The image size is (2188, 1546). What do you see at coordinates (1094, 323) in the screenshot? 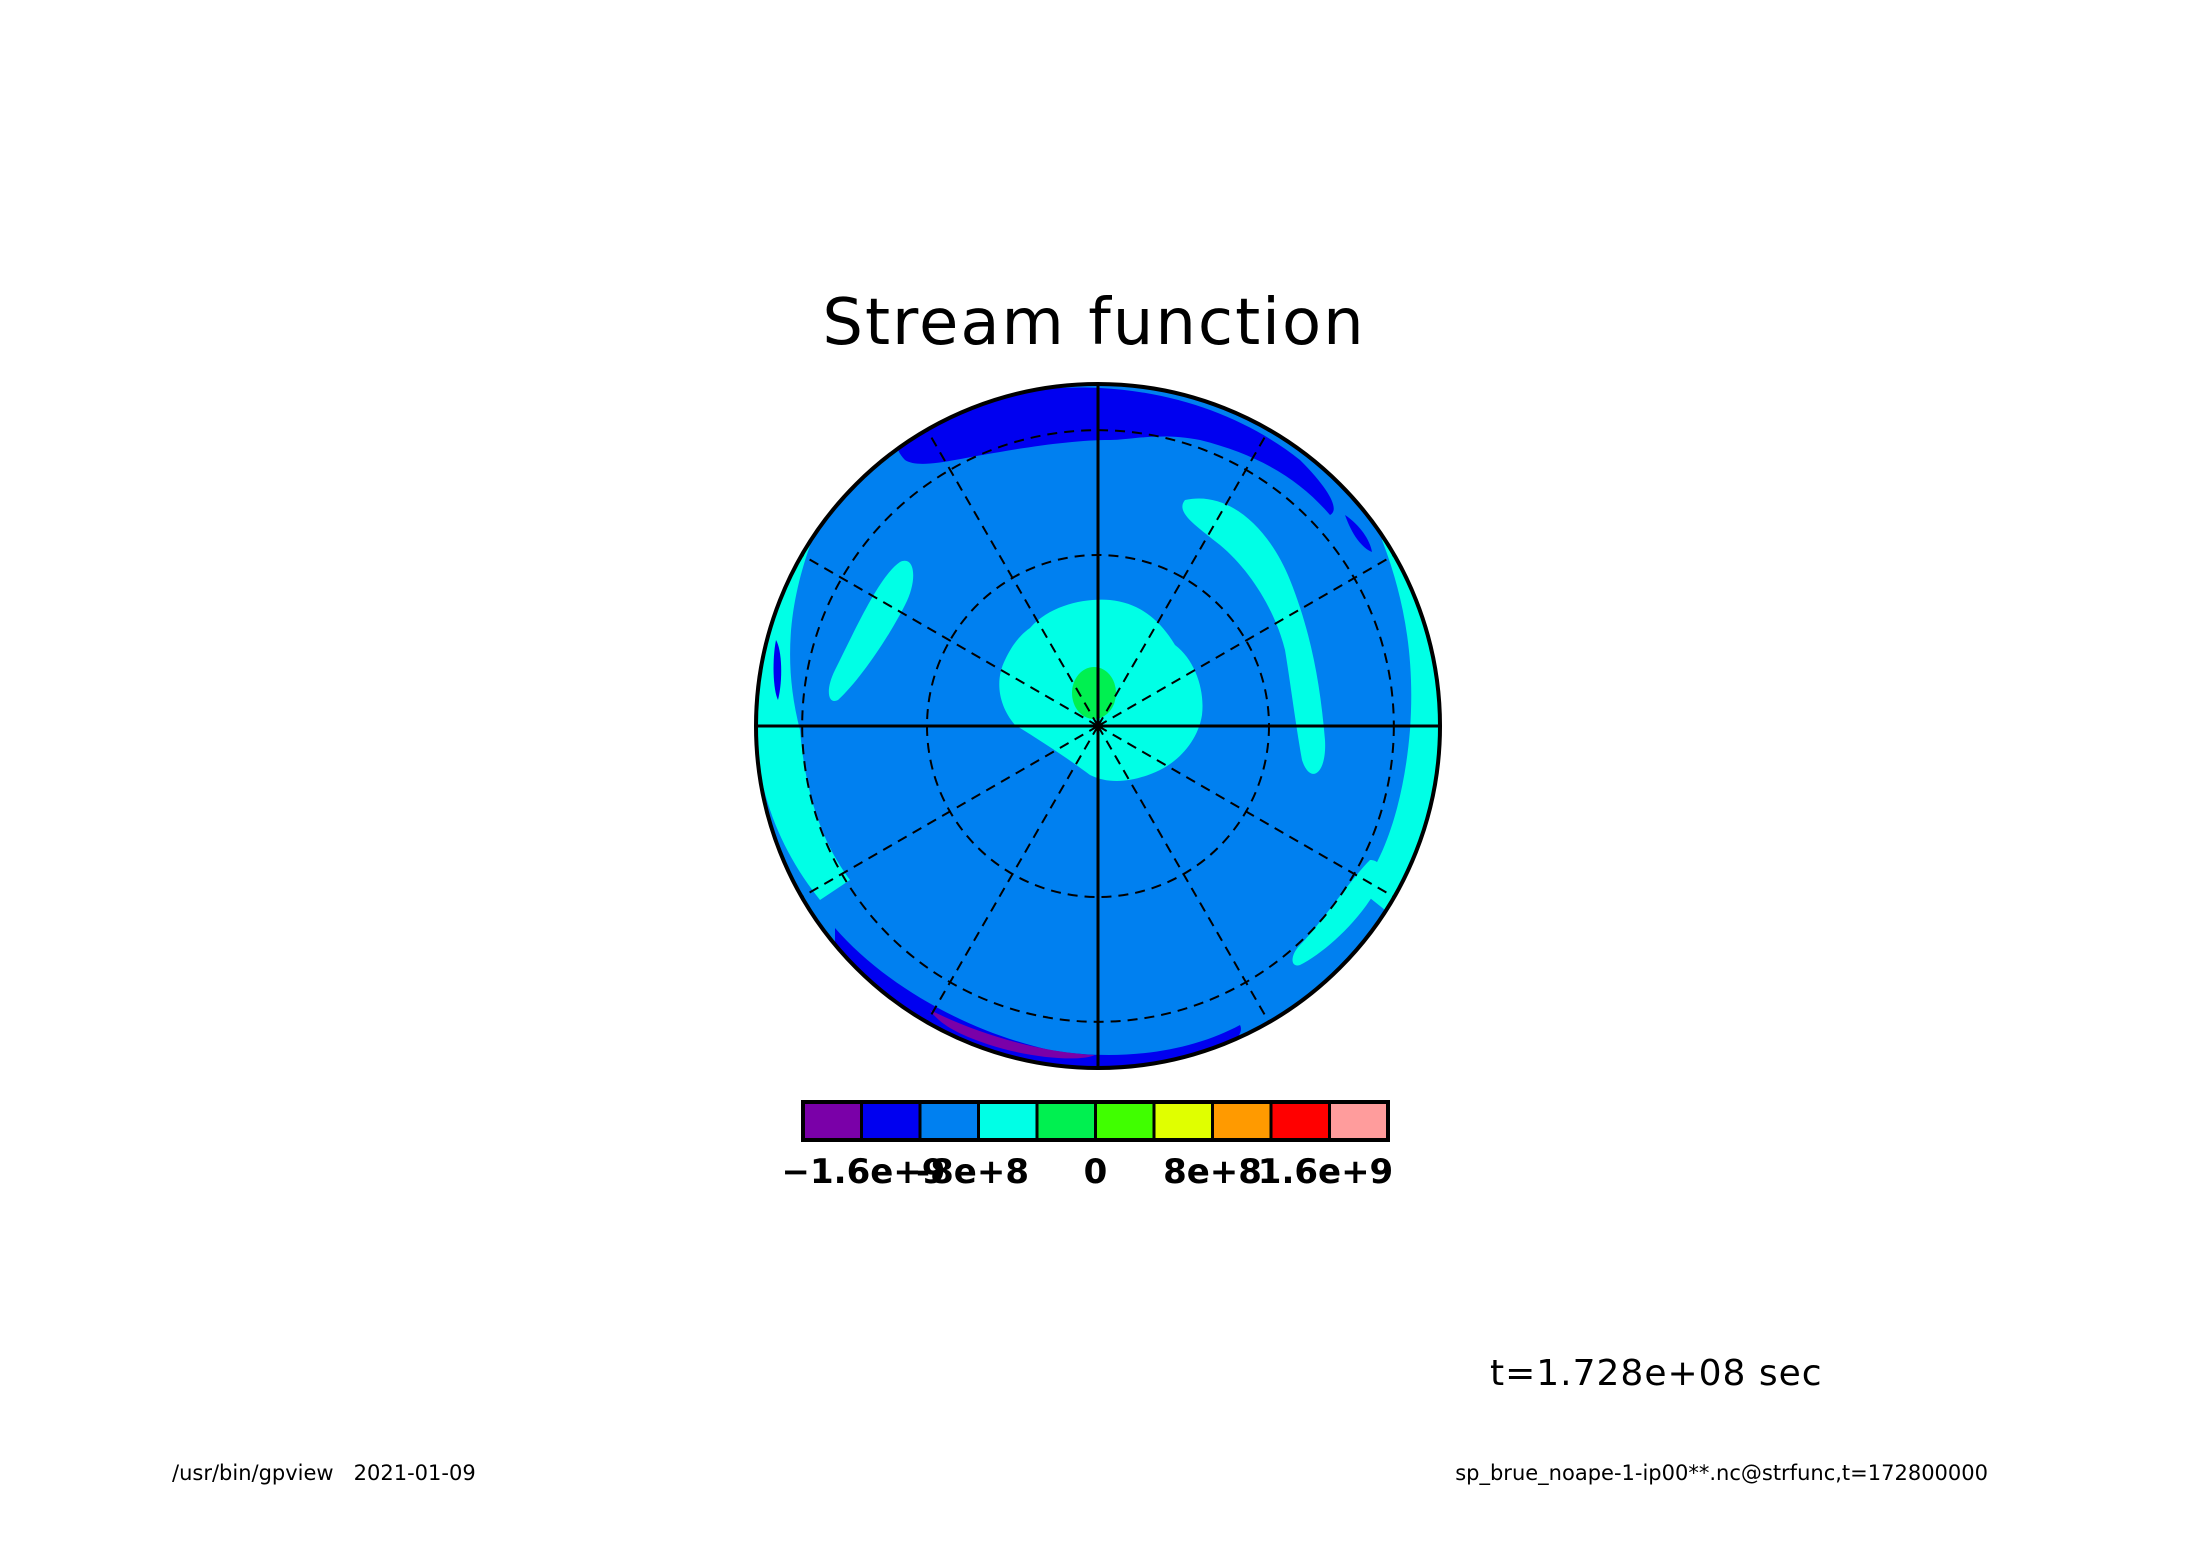
I see `plot-title: Stream function` at bounding box center [1094, 323].